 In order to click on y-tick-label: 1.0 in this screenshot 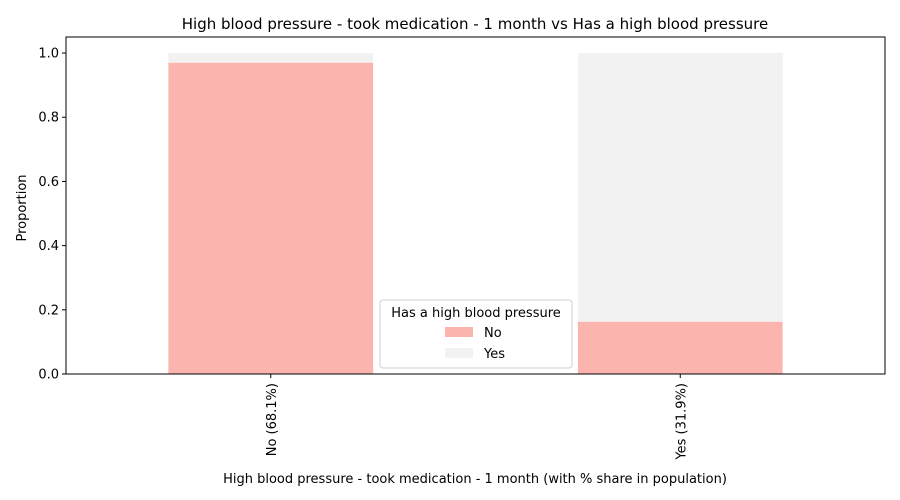, I will do `click(48, 54)`.